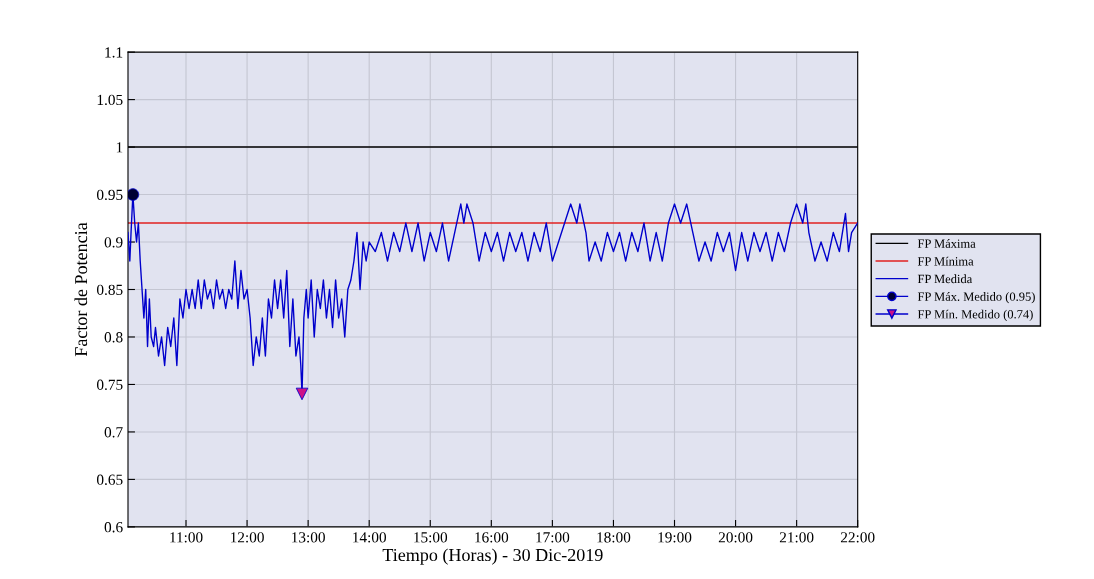 The image size is (1094, 579). I want to click on legend-label: FP Medida, so click(945, 279).